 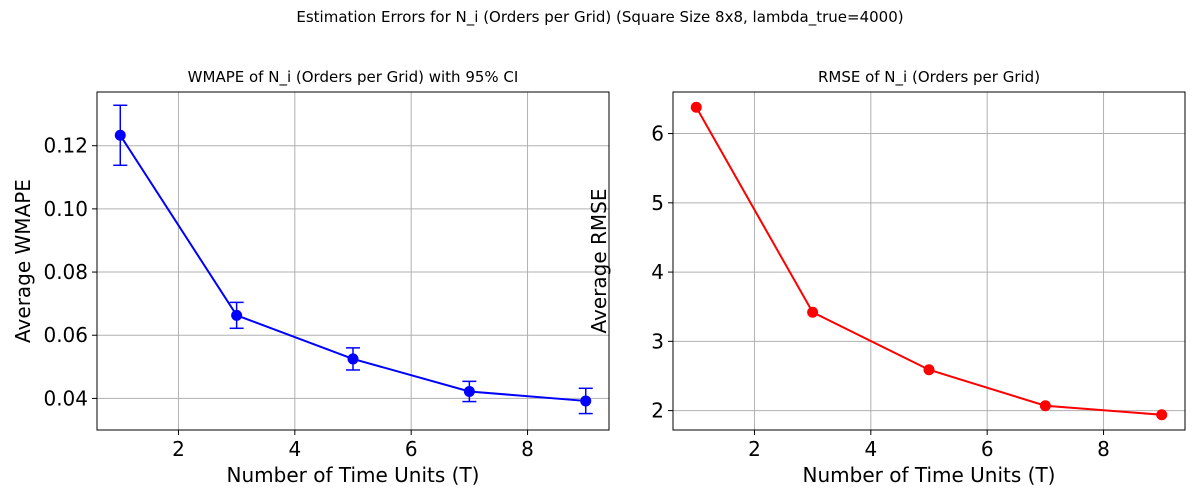 I want to click on y-axis-label: Average WMAPE, so click(x=23, y=261).